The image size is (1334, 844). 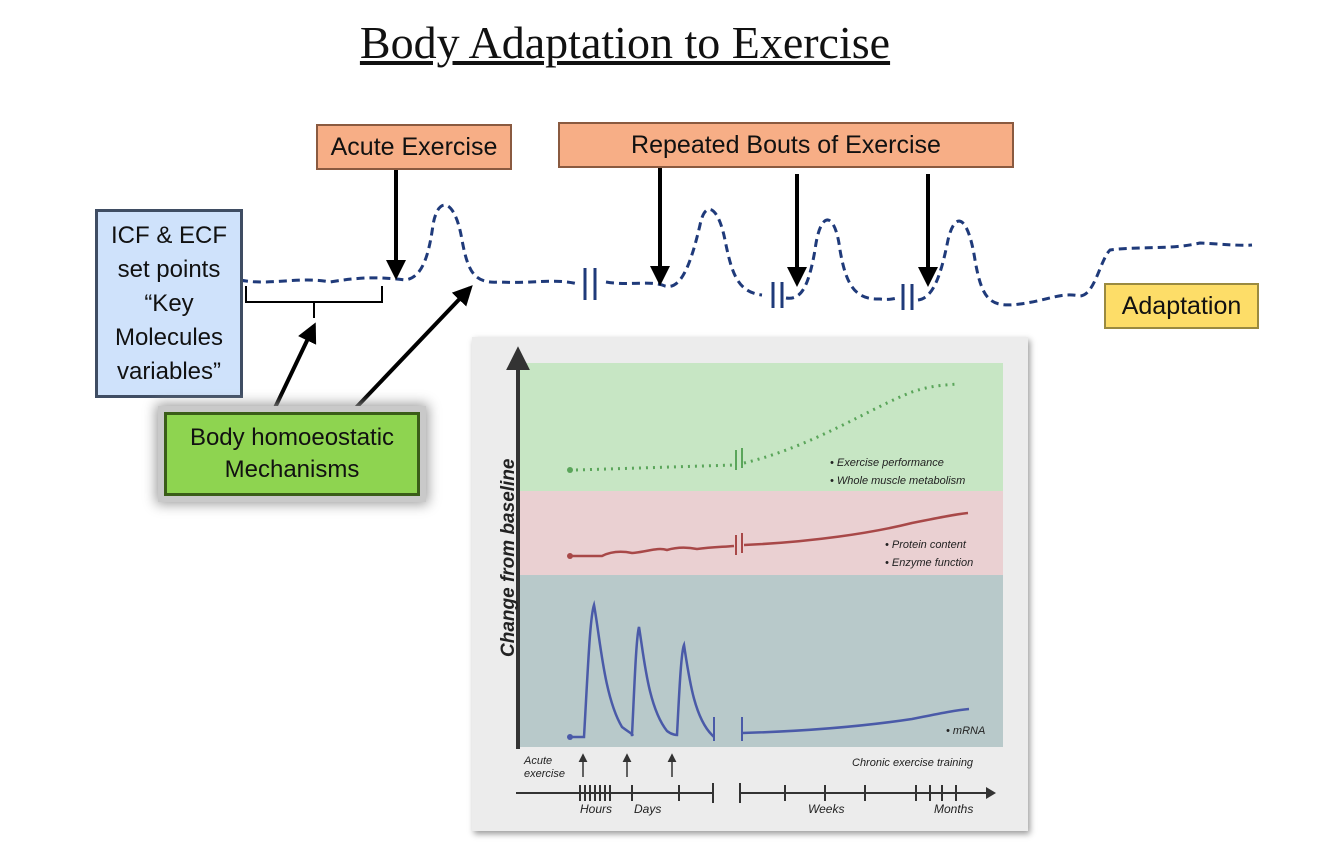 What do you see at coordinates (761, 661) in the screenshot?
I see `band-mrna` at bounding box center [761, 661].